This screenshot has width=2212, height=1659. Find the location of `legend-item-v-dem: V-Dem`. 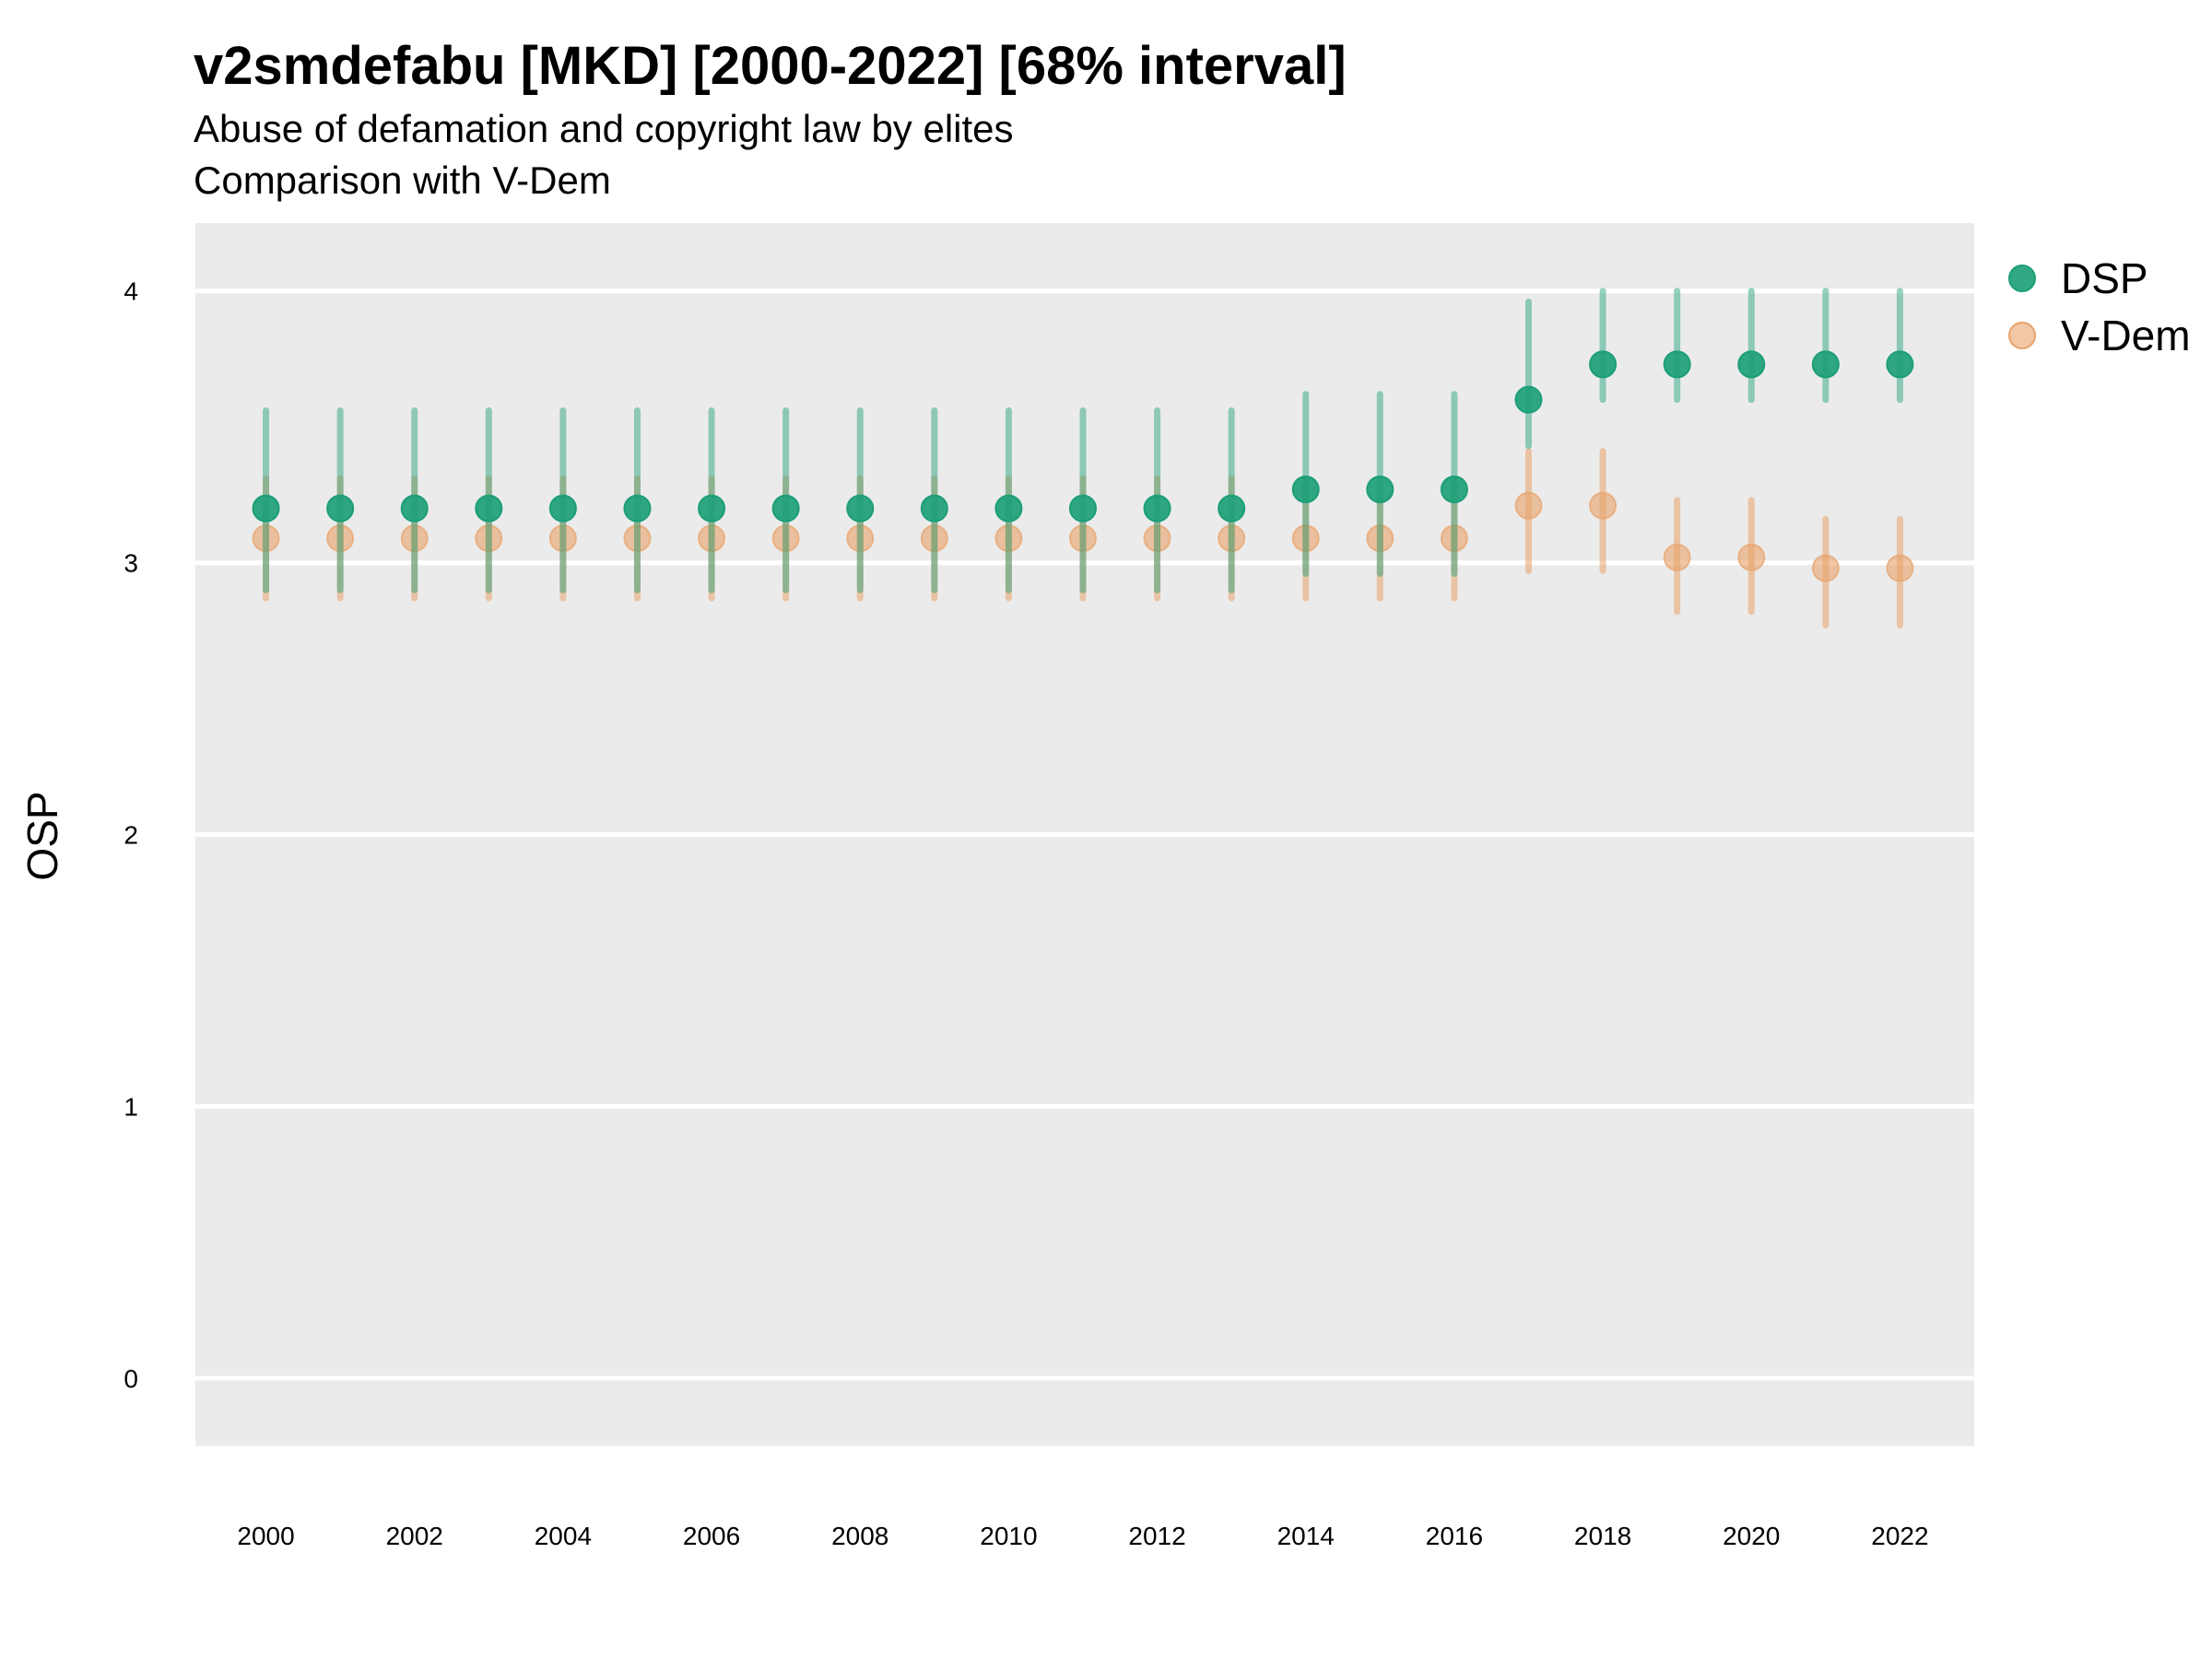

legend-item-v-dem: V-Dem is located at coordinates (2099, 335).